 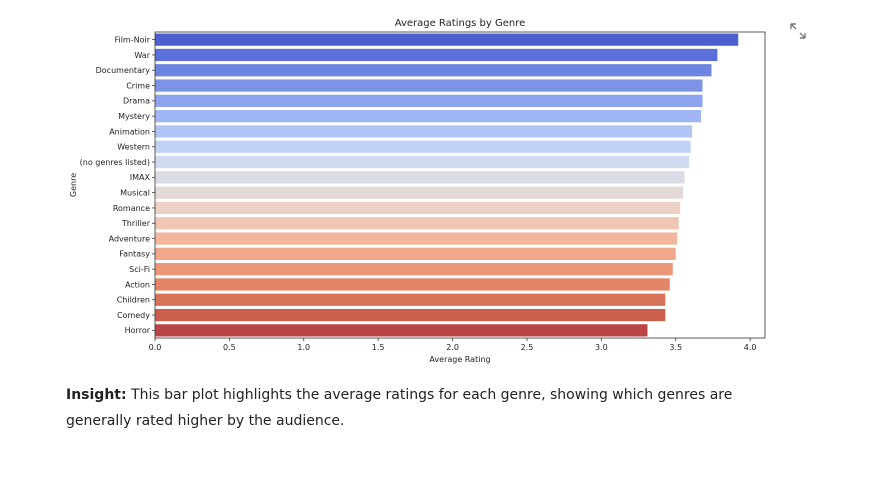 I want to click on y-tick-label: Adventure, so click(x=129, y=238).